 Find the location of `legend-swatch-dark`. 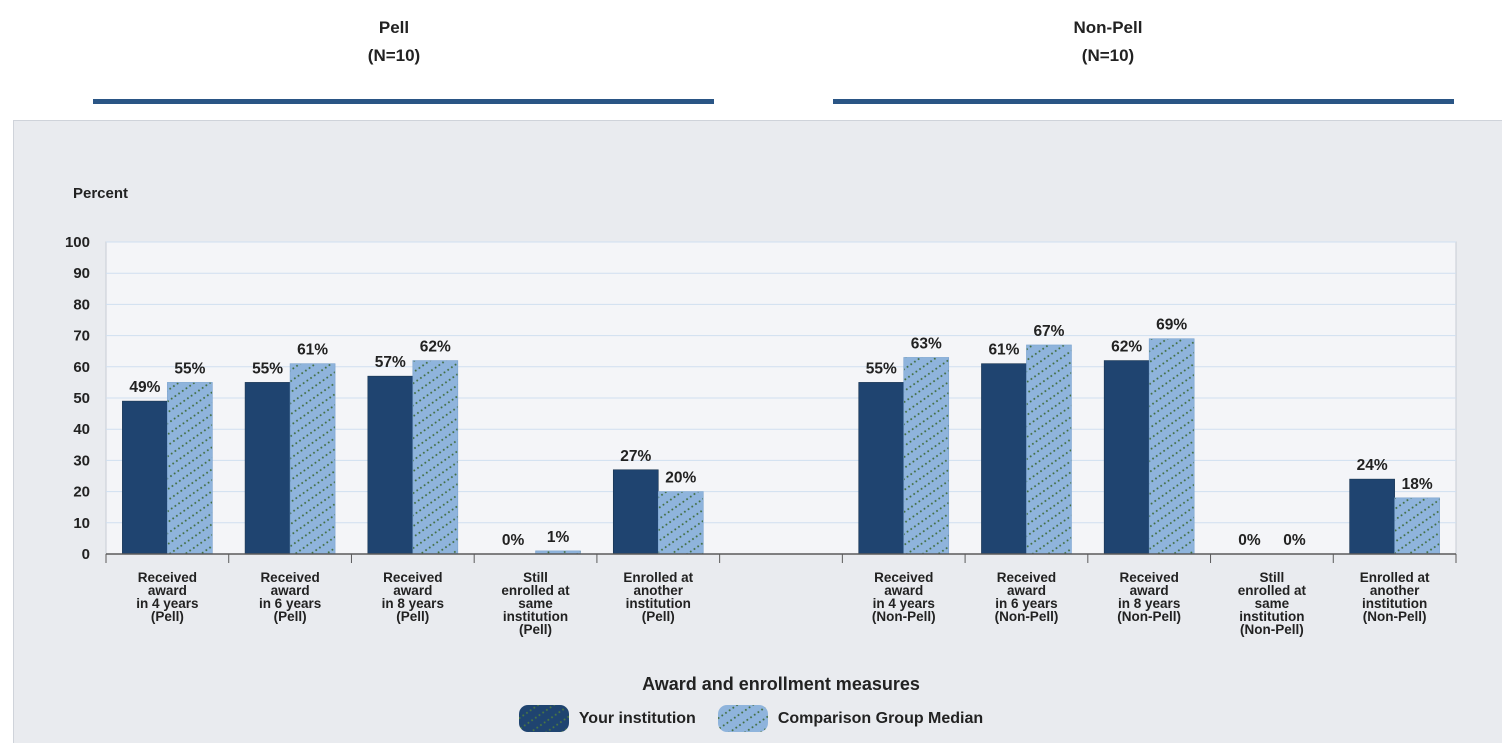

legend-swatch-dark is located at coordinates (543, 718).